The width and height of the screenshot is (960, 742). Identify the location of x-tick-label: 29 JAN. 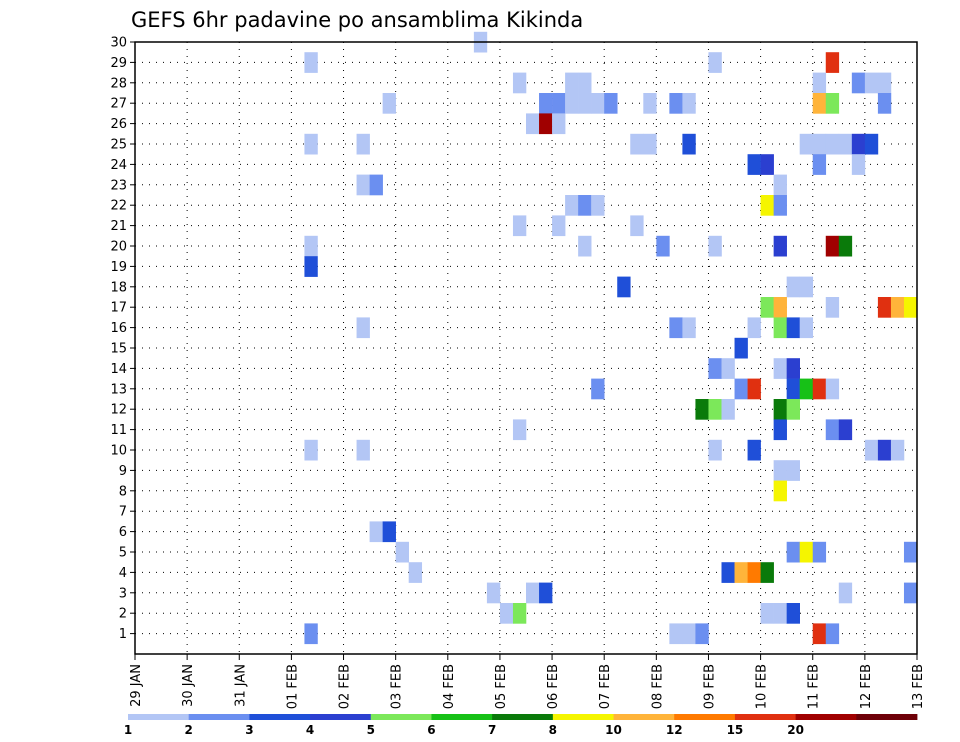
(136, 685).